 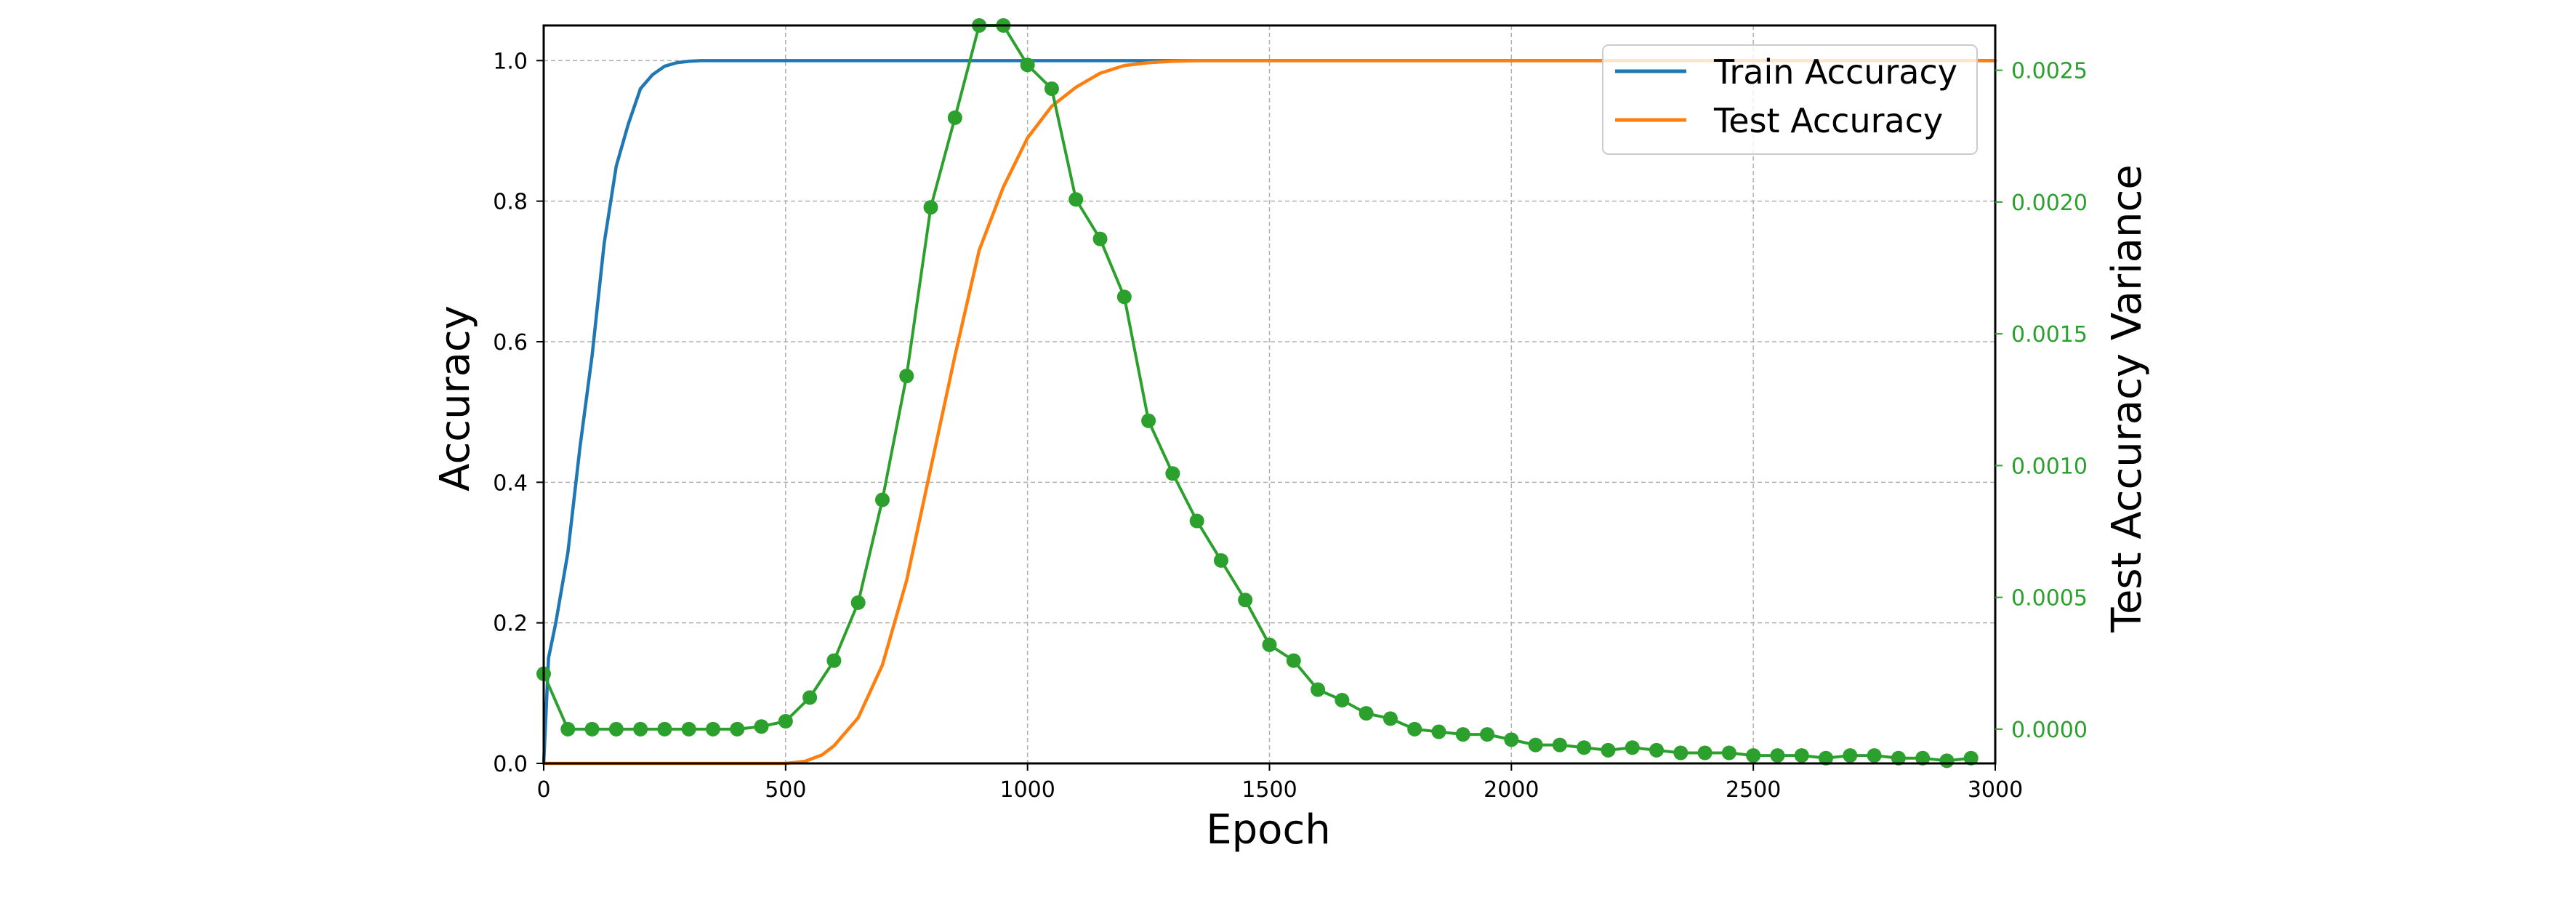 What do you see at coordinates (2049, 335) in the screenshot?
I see `y-right-tick-label: 0.0015` at bounding box center [2049, 335].